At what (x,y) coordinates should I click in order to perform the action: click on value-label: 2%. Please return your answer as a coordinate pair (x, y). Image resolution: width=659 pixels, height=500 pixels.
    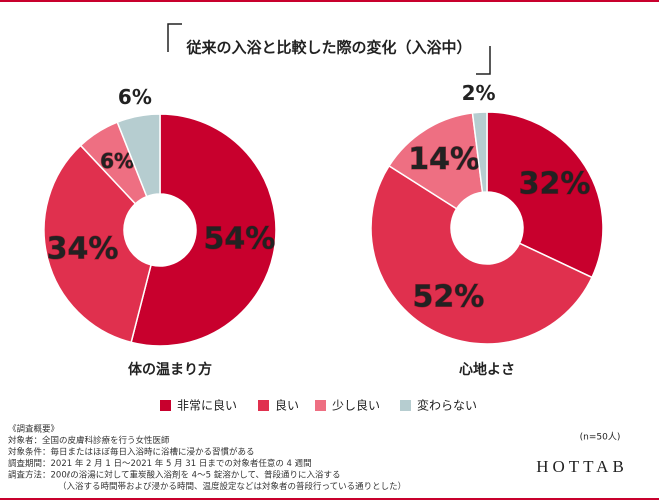
    Looking at the image, I should click on (479, 93).